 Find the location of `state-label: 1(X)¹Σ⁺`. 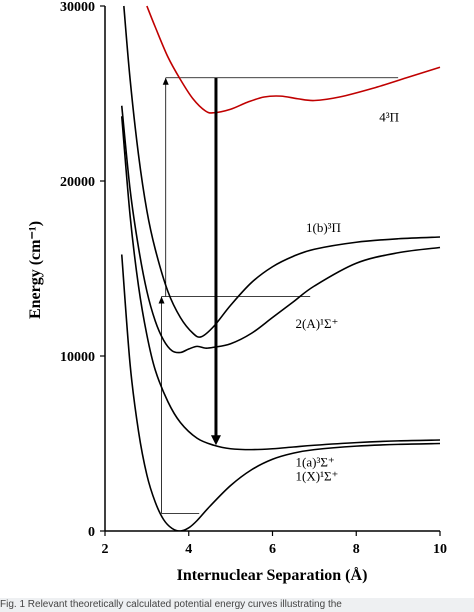

state-label: 1(X)¹Σ⁺ is located at coordinates (317, 475).